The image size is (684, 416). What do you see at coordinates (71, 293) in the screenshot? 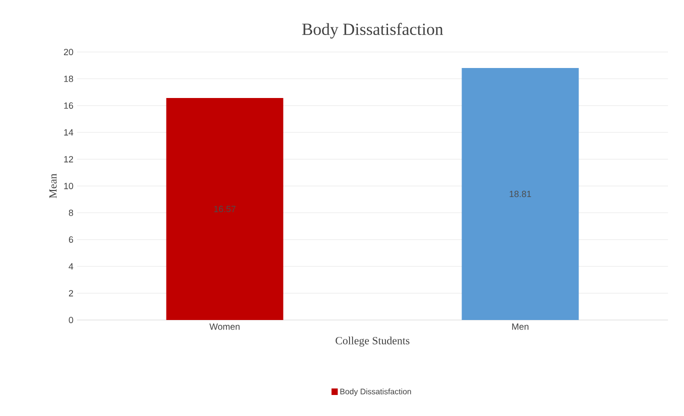
I see `y-tick-label: 2` at bounding box center [71, 293].